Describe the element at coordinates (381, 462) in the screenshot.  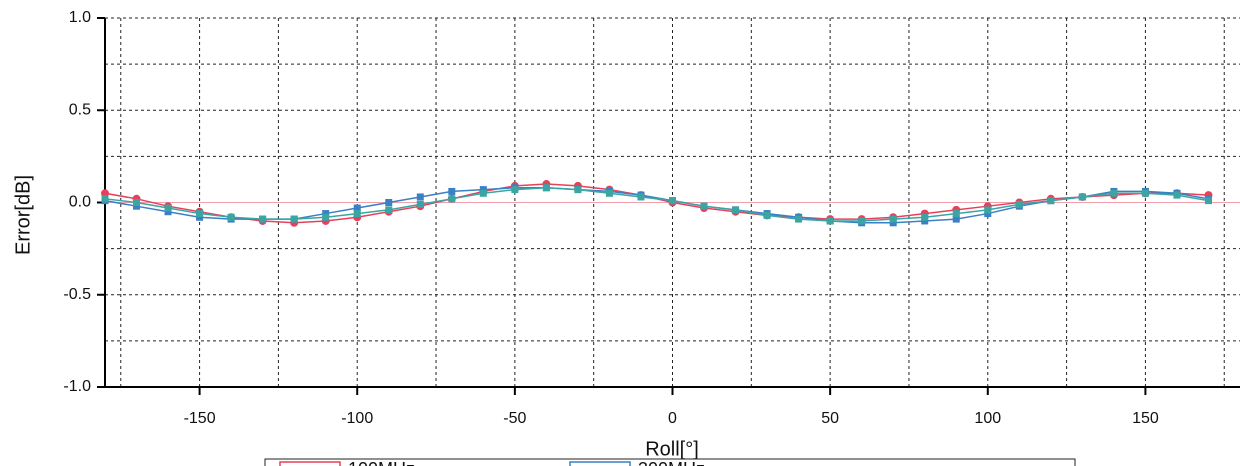
I see `legend-label: 100MHz` at that location.